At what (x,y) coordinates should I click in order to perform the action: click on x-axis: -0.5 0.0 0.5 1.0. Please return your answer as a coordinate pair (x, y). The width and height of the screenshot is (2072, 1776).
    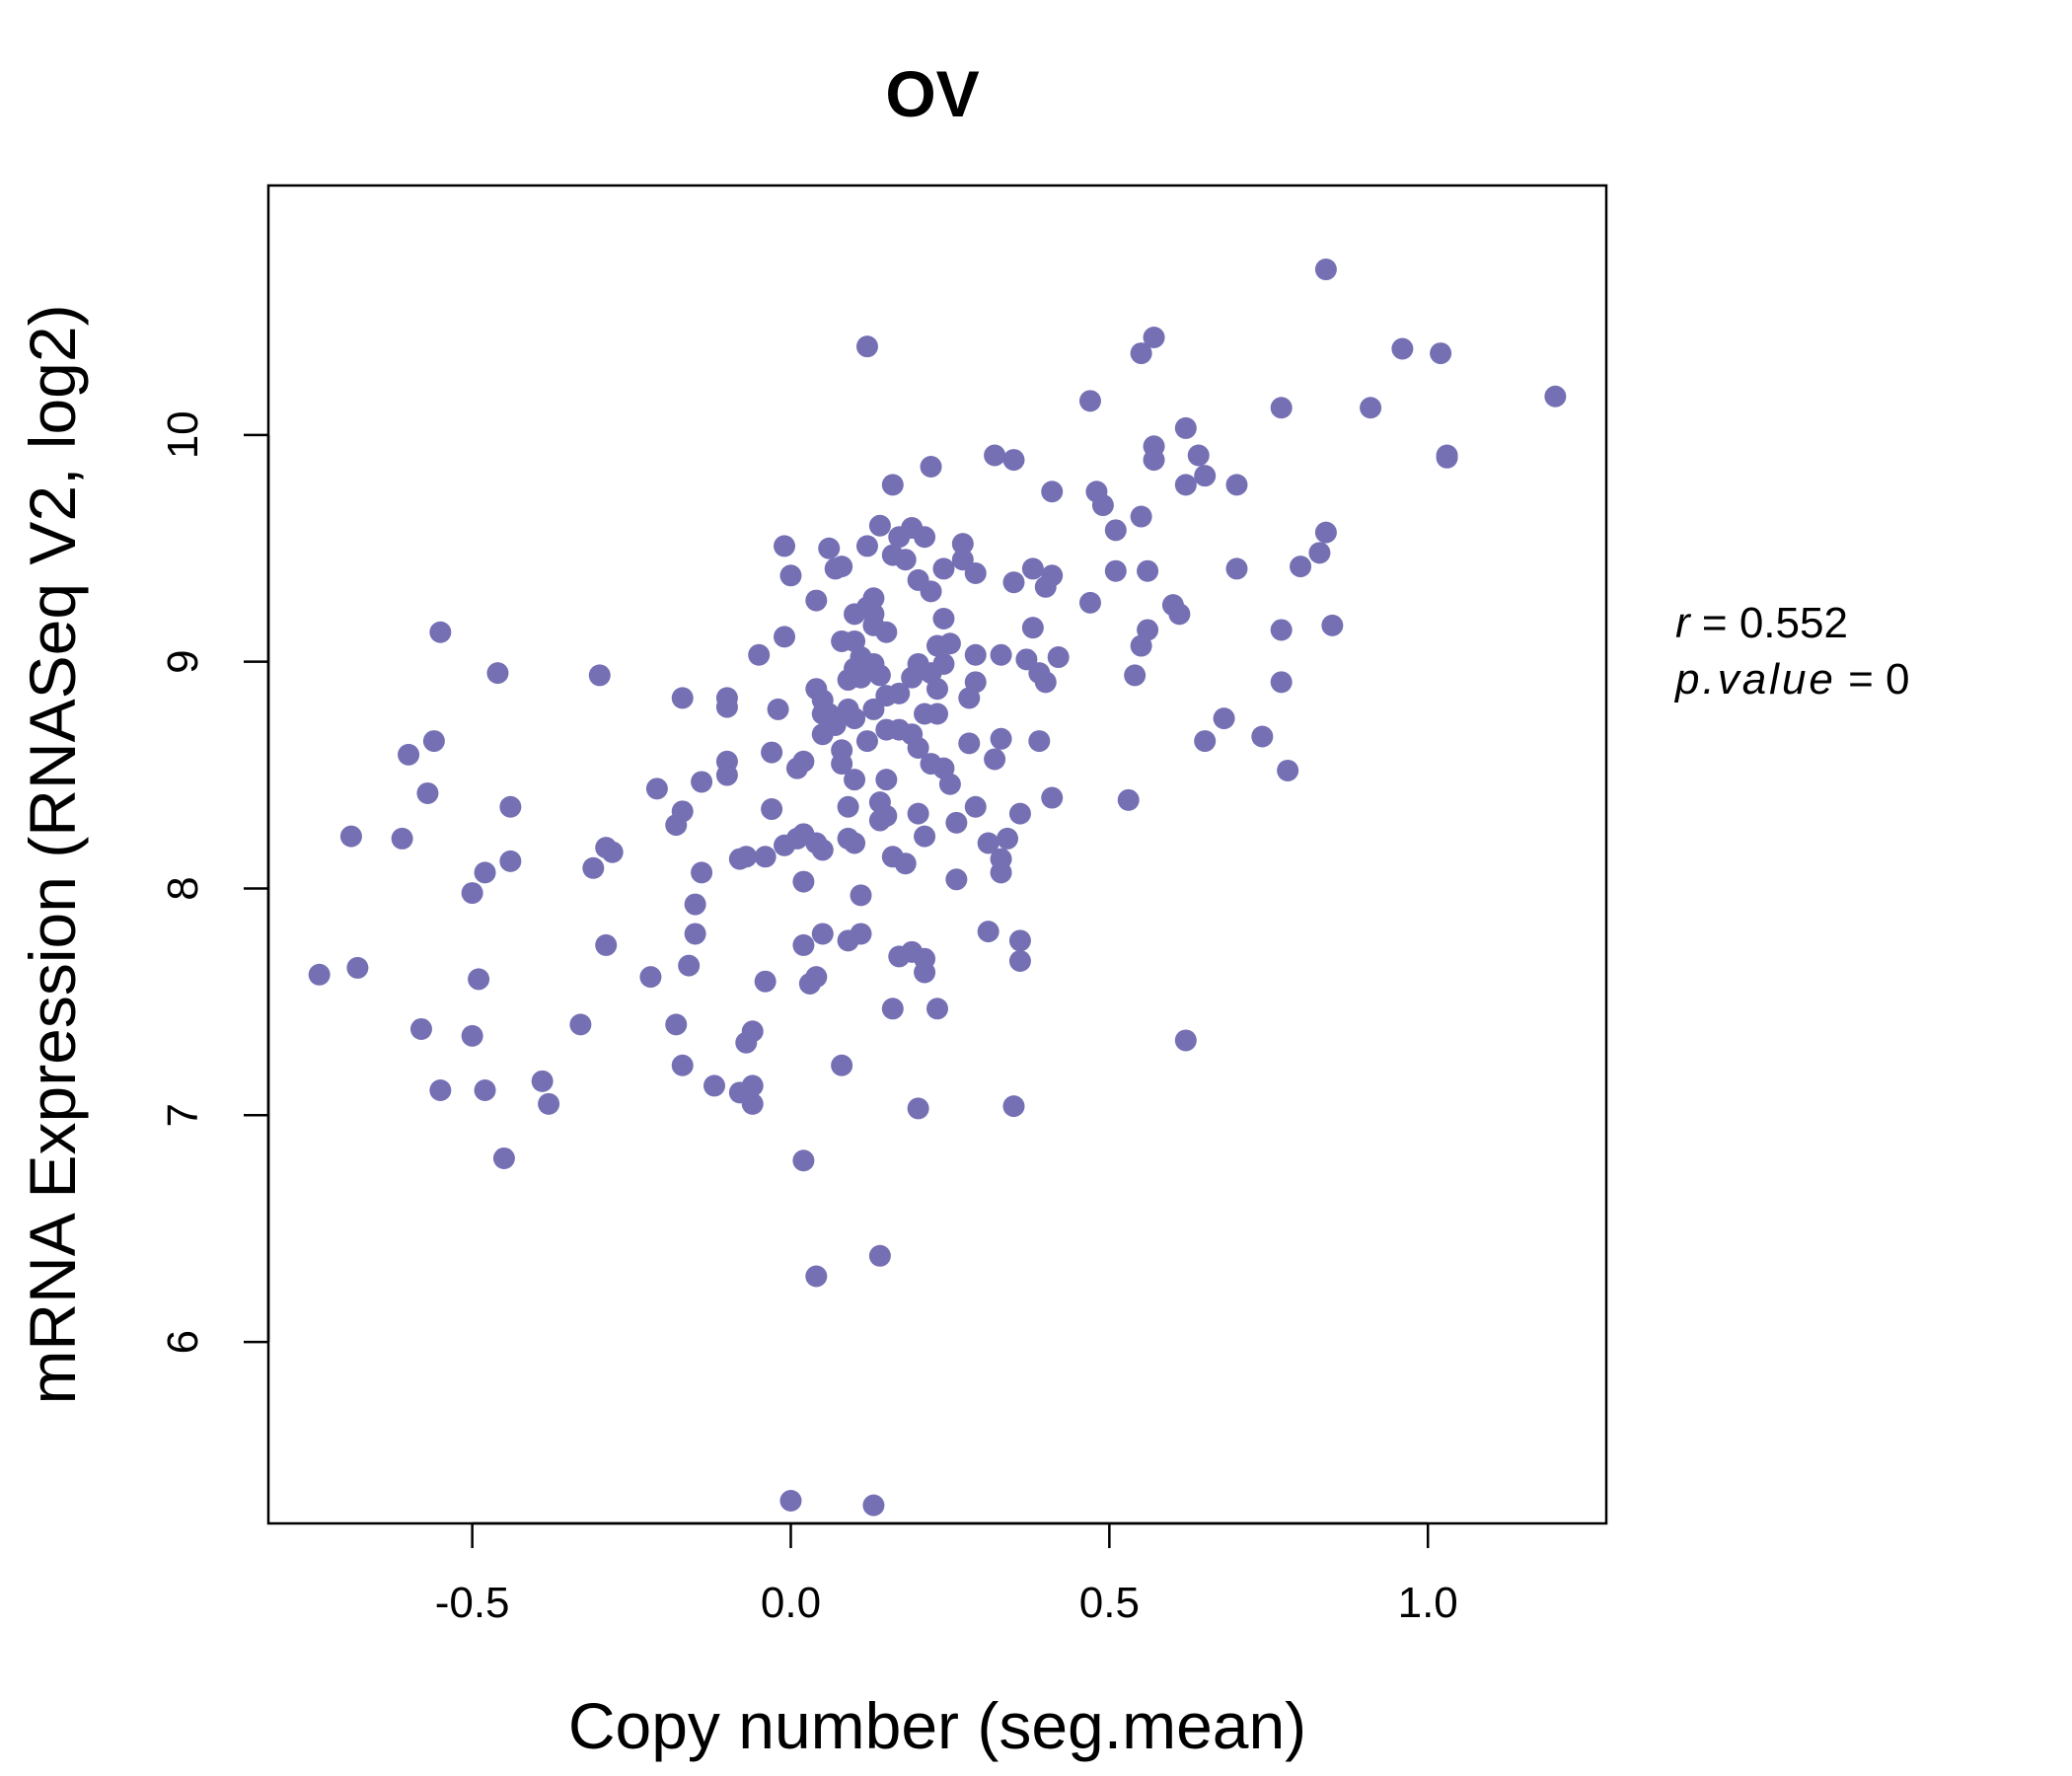
    Looking at the image, I should click on (947, 1574).